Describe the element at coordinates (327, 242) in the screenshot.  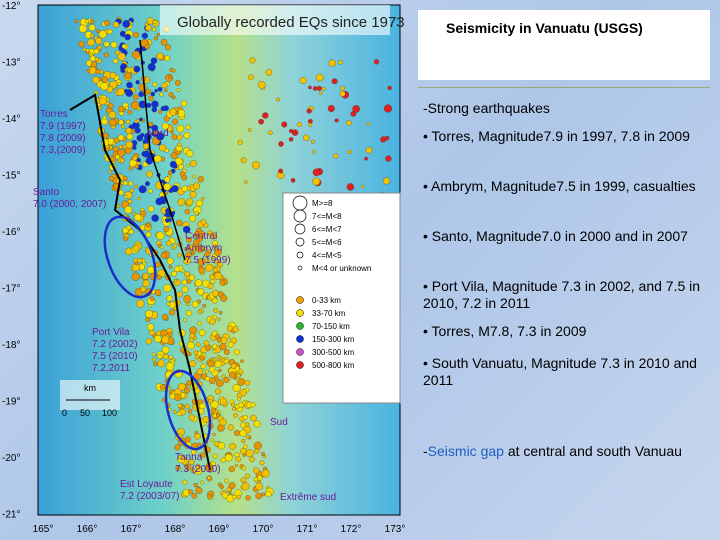
I see `magnitude-label: 5<=M<6` at that location.